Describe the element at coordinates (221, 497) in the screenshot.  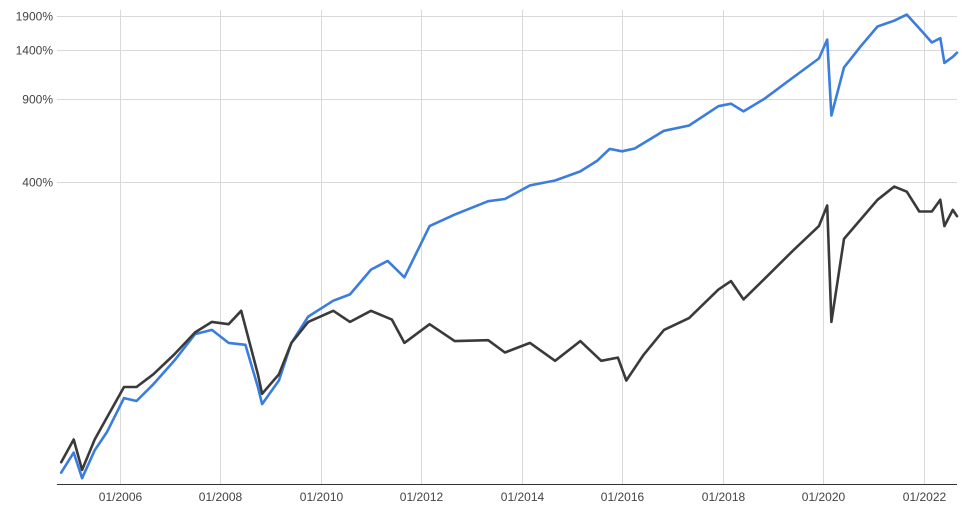
I see `x-tick-label: 01/2008` at that location.